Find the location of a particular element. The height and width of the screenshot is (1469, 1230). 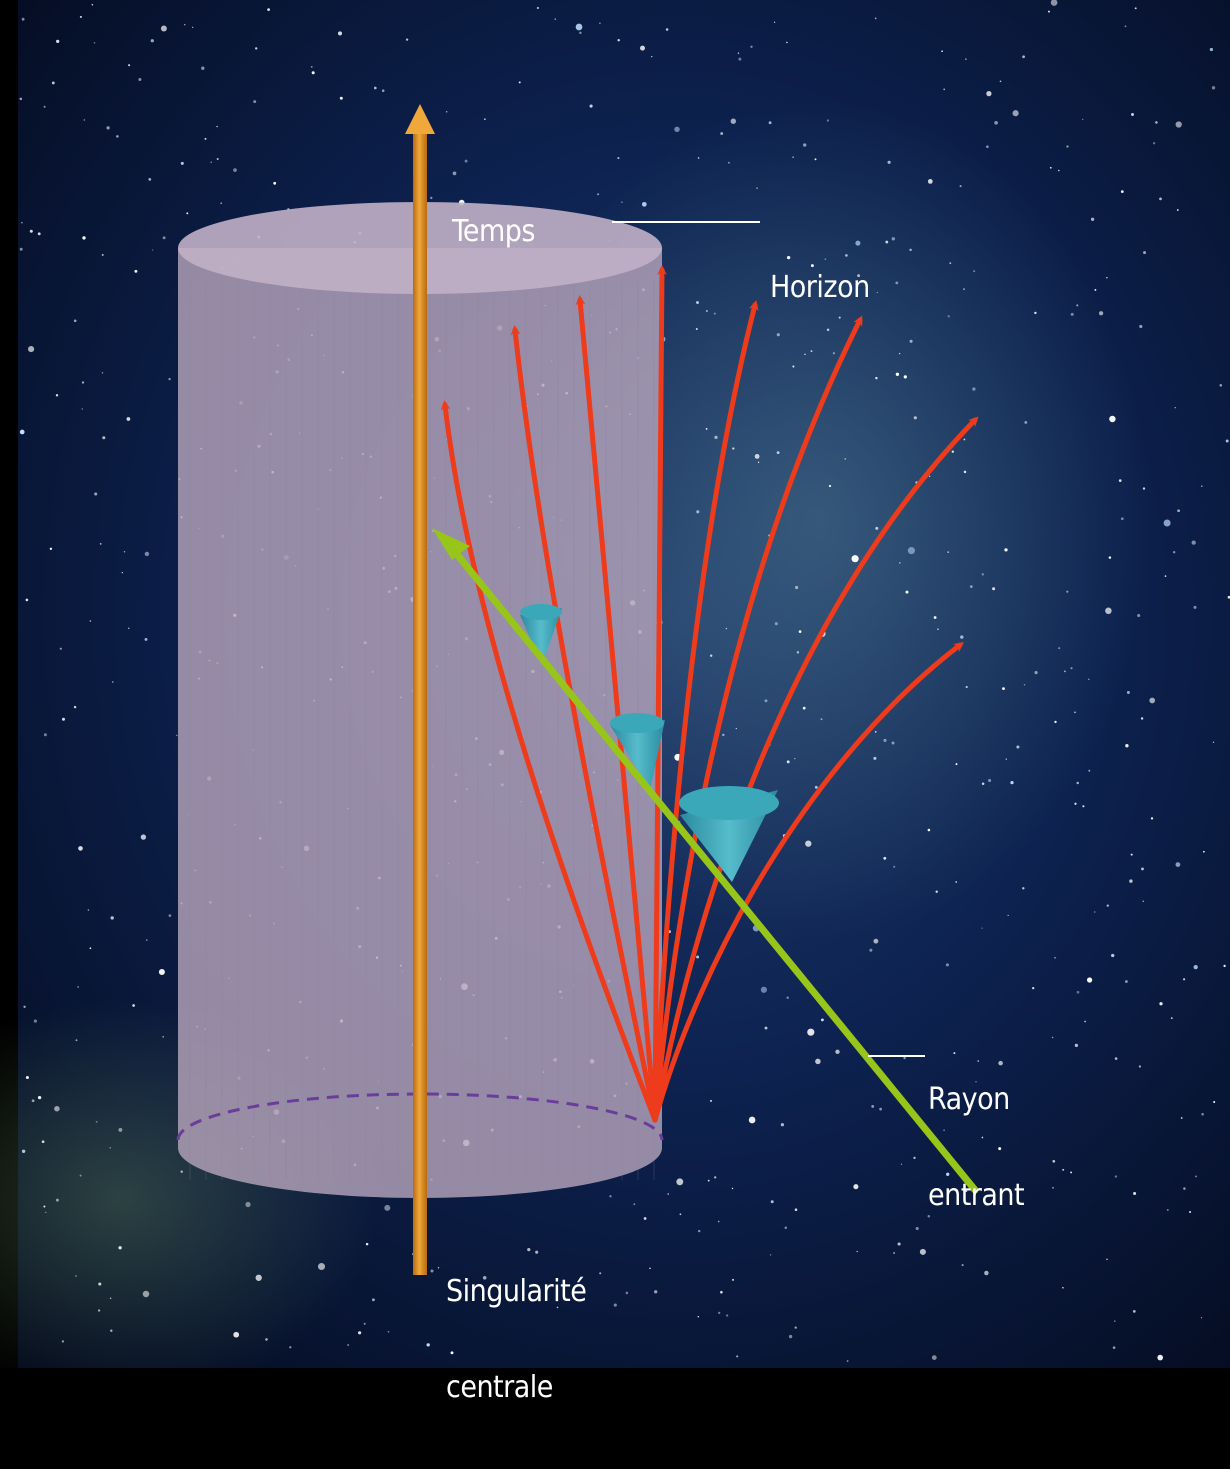

singularity-label: Singularité centrale is located at coordinates (516, 1339).